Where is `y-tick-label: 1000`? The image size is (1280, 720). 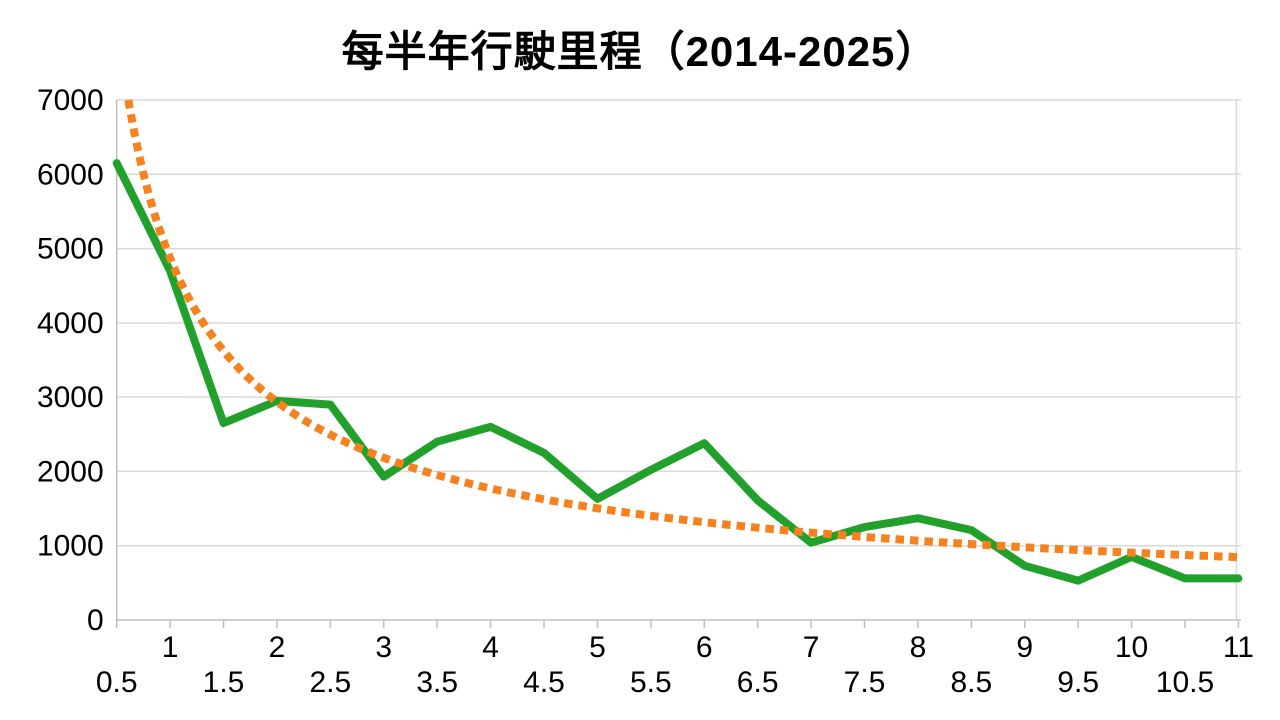 y-tick-label: 1000 is located at coordinates (70, 546).